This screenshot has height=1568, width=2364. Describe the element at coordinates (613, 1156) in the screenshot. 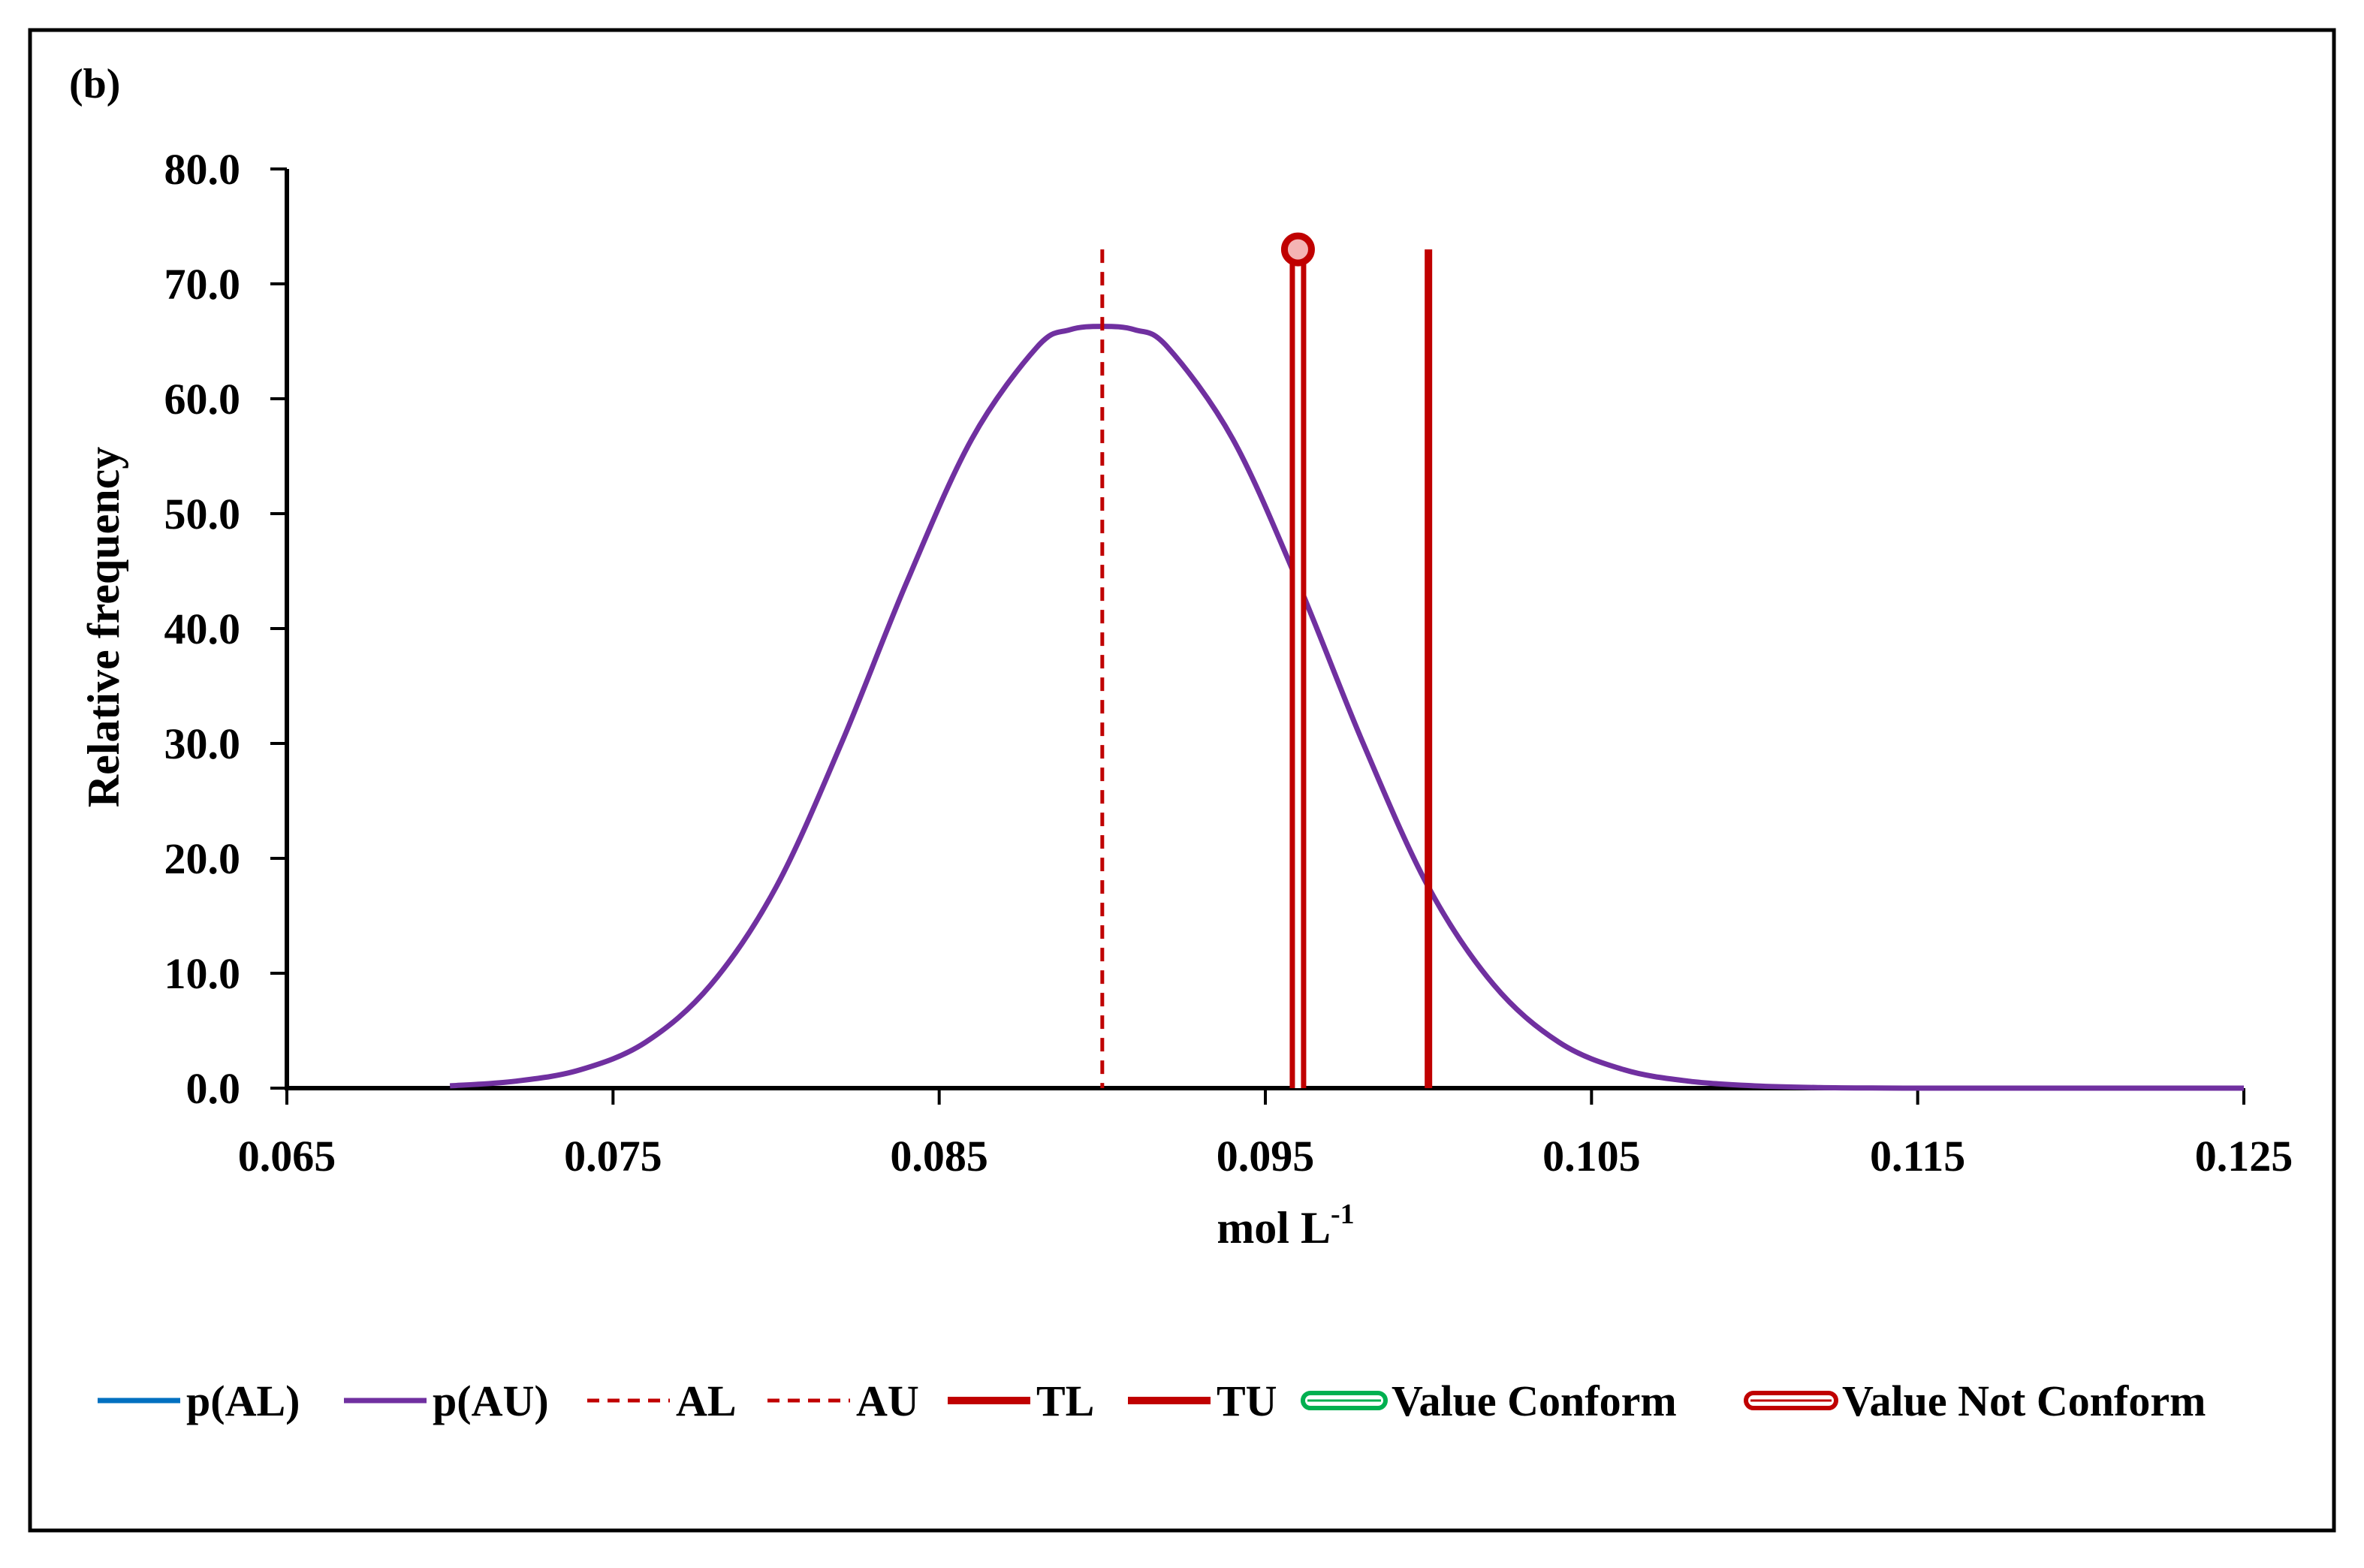

I see `x-tick-label: 0.075` at that location.